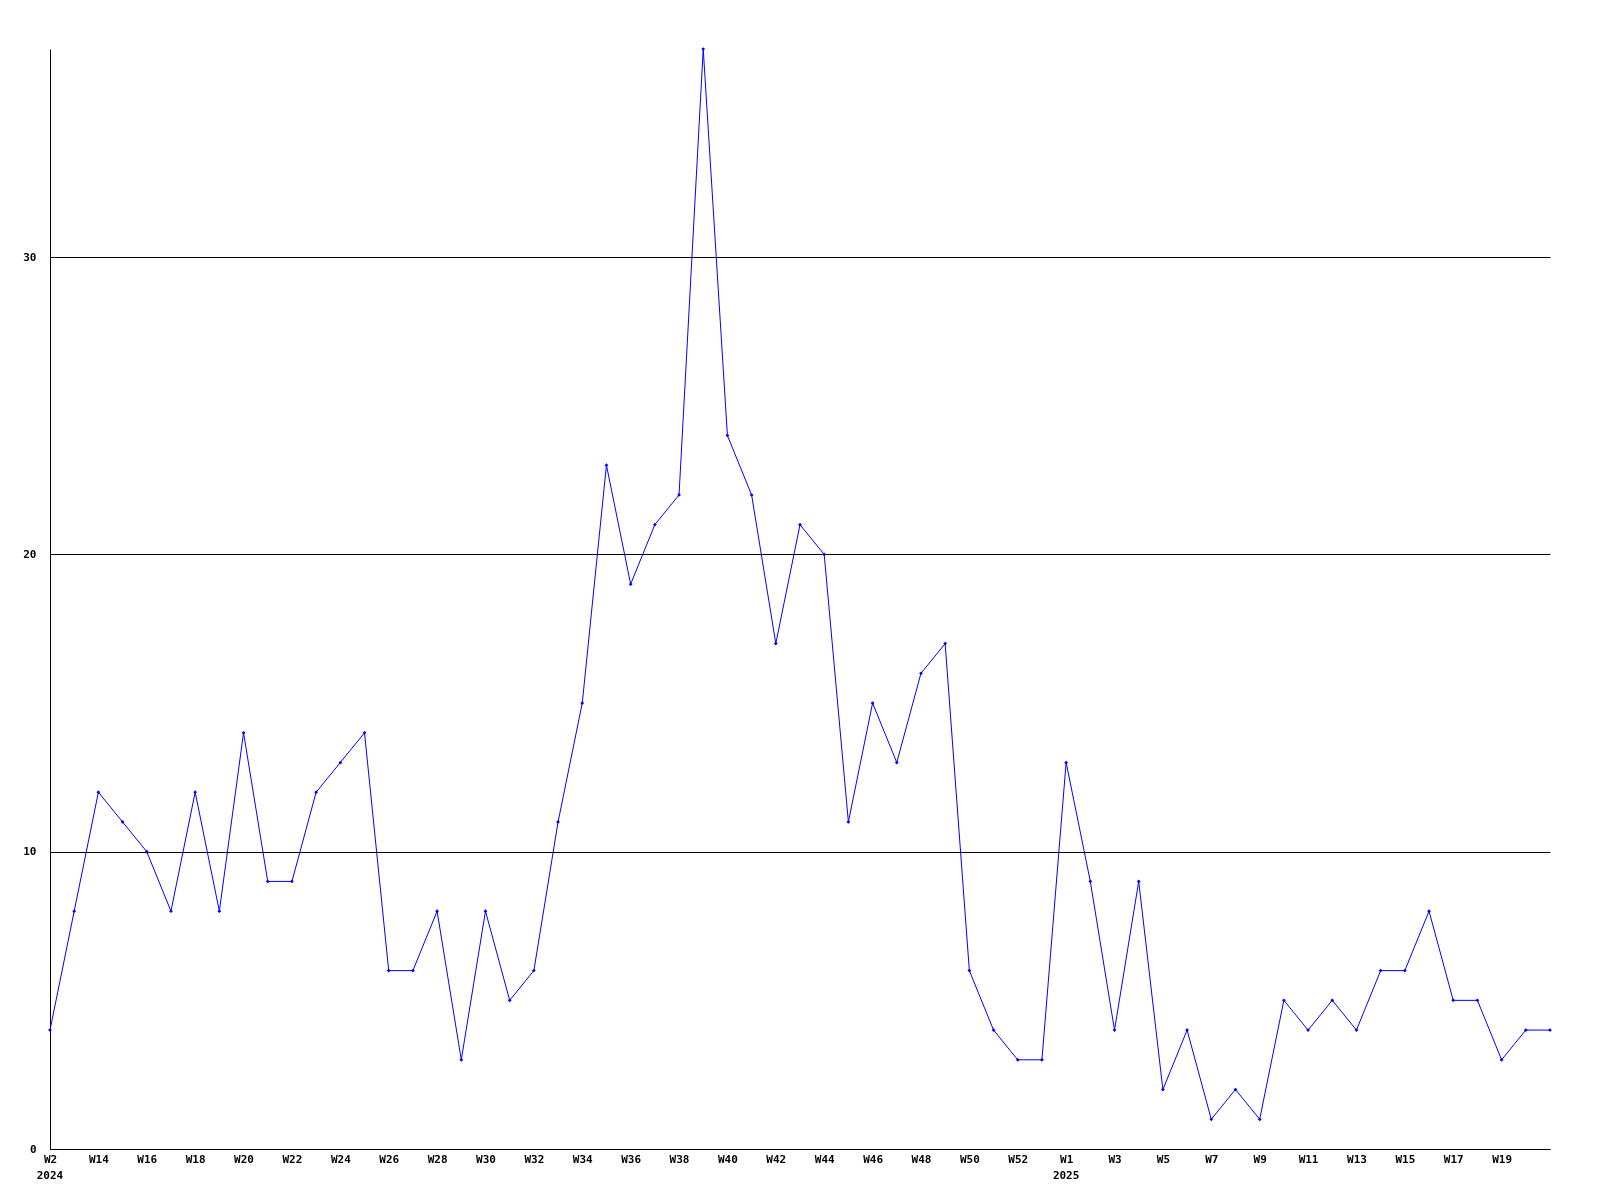  I want to click on x-tick-label: W36, so click(631, 1159).